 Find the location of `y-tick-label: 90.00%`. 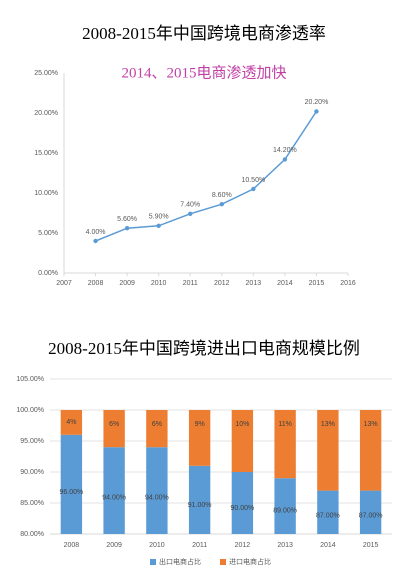

y-tick-label: 90.00% is located at coordinates (32, 472).